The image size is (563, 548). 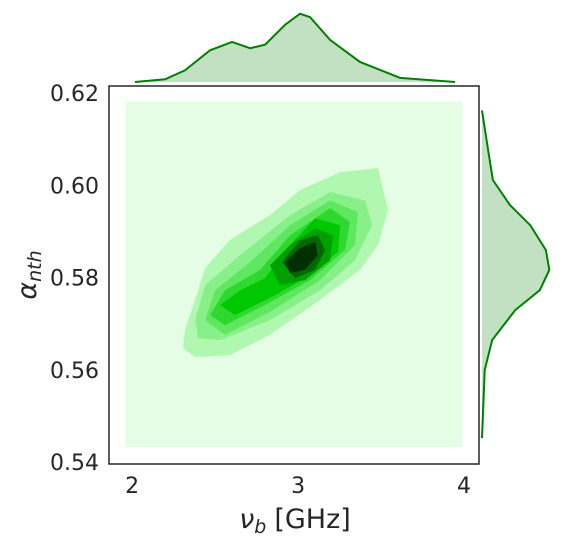 What do you see at coordinates (298, 486) in the screenshot?
I see `x-tick-label: 3` at bounding box center [298, 486].